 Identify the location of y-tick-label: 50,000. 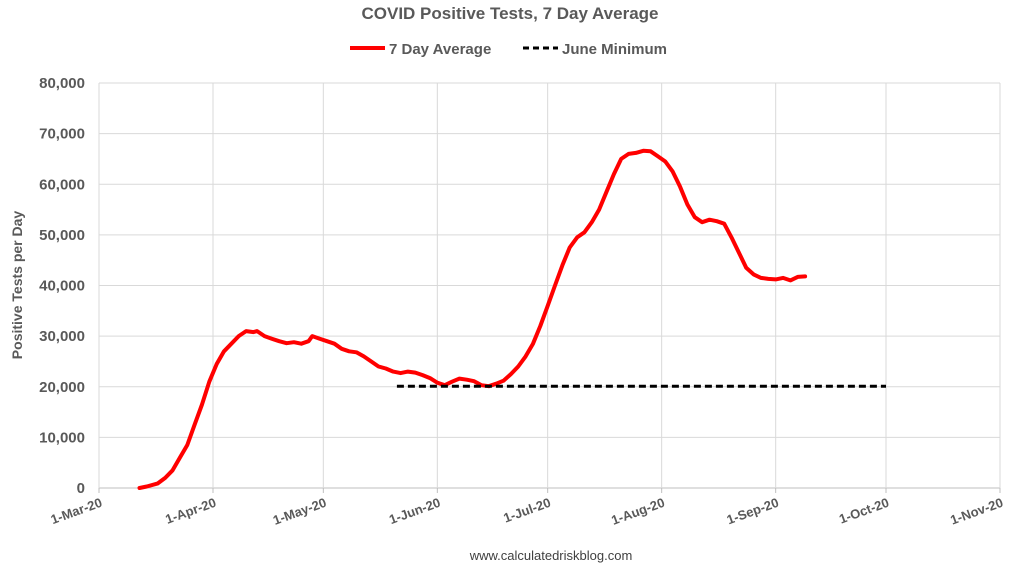
(62, 235).